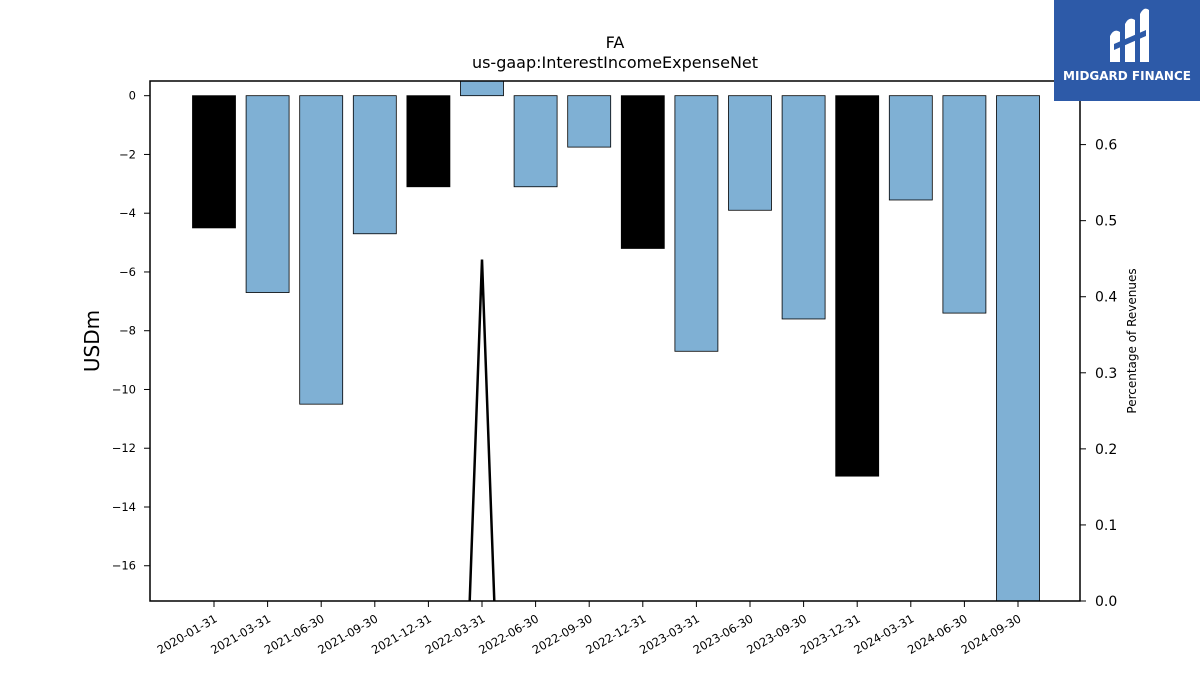 The width and height of the screenshot is (1200, 675). I want to click on percentage-line, so click(482, 430).